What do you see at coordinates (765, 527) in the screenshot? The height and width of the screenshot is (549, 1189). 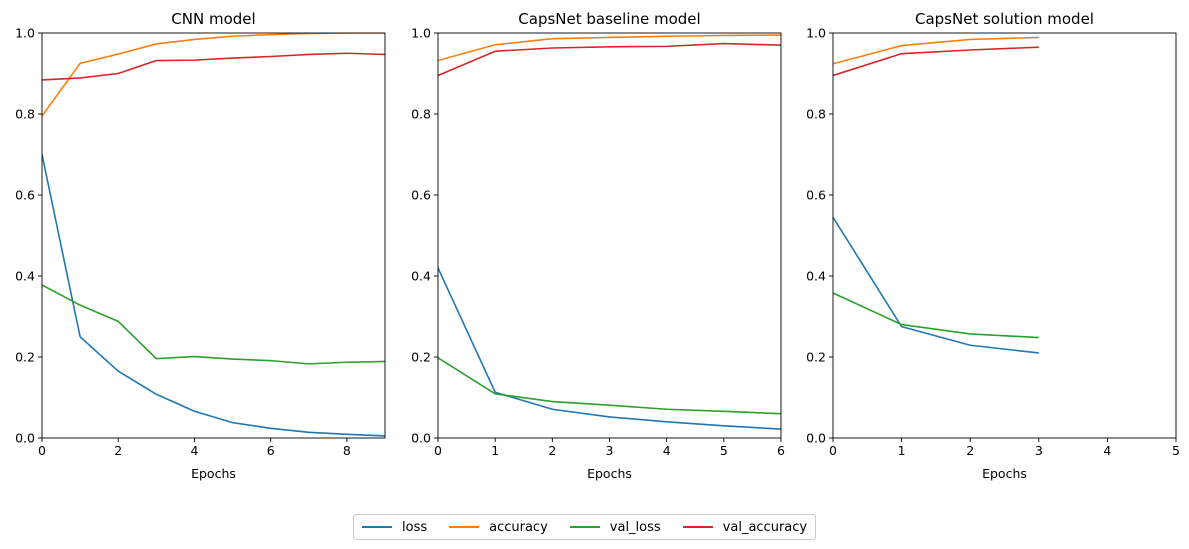 I see `legend-label-val-accuracy: val_accuracy` at bounding box center [765, 527].